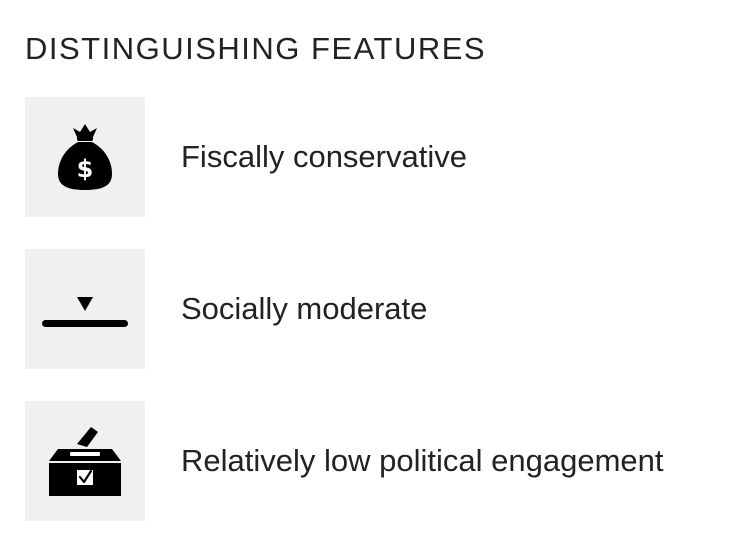  I want to click on feature-label: Socially moderate, so click(304, 308).